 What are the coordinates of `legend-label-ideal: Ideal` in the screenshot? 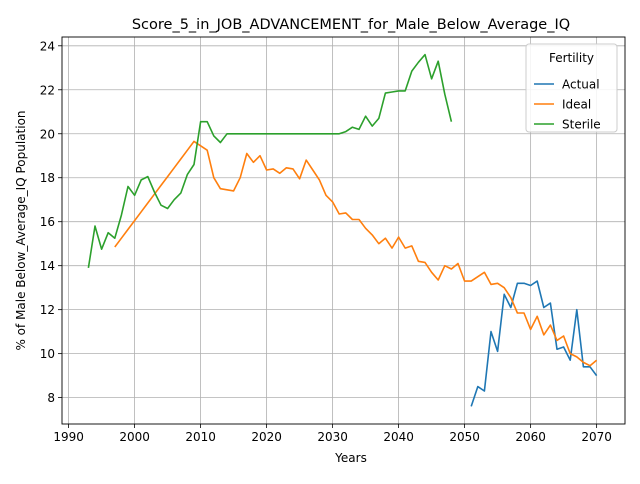 It's located at (576, 105).